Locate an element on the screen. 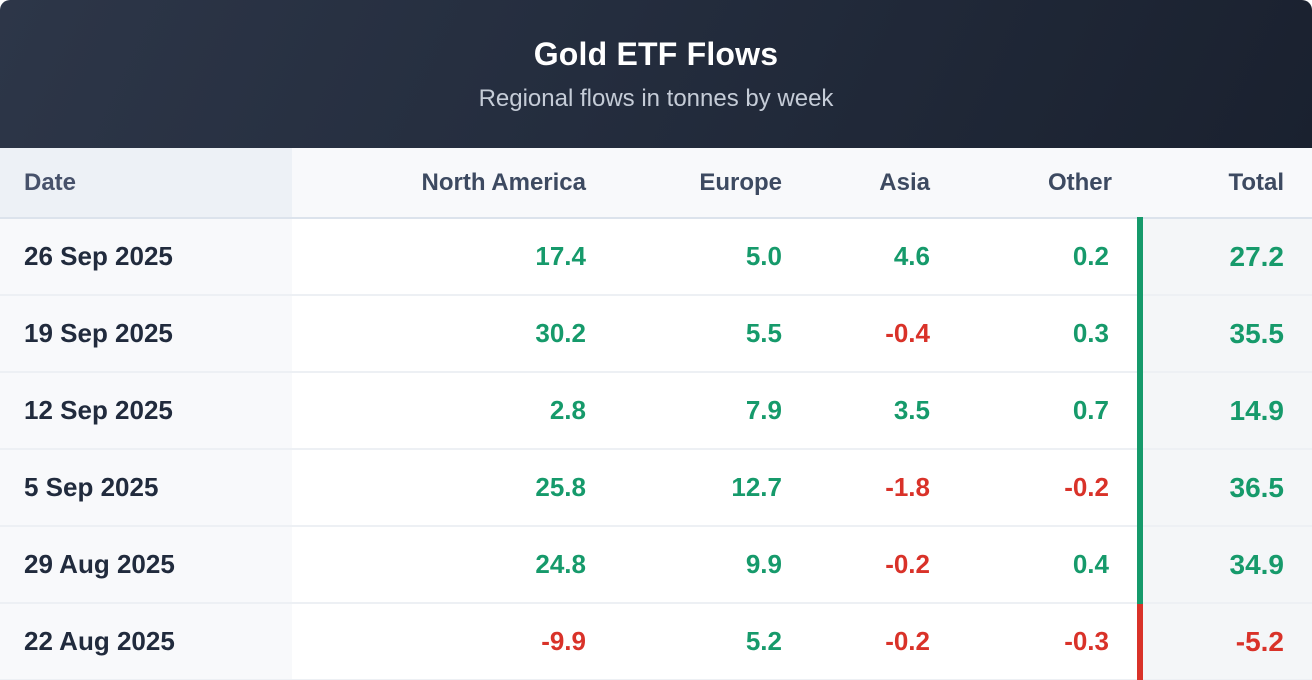  value-cell-other: 0.2 is located at coordinates (1049, 257).